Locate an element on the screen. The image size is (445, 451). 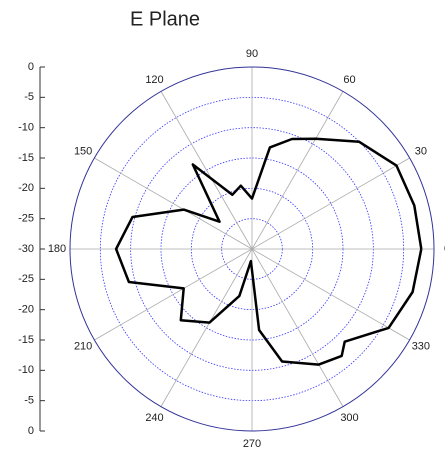
angle-label: 30 is located at coordinates (421, 151).